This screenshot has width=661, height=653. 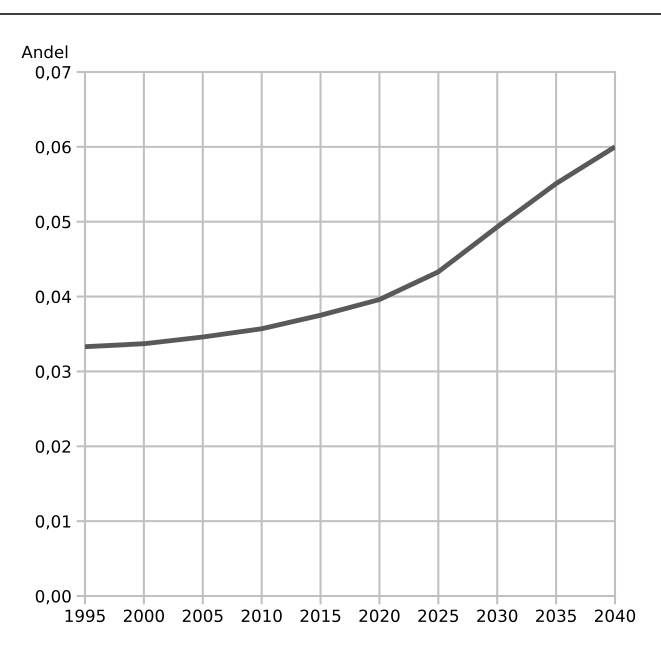 I want to click on y-tick-label: 0,02, so click(x=53, y=447).